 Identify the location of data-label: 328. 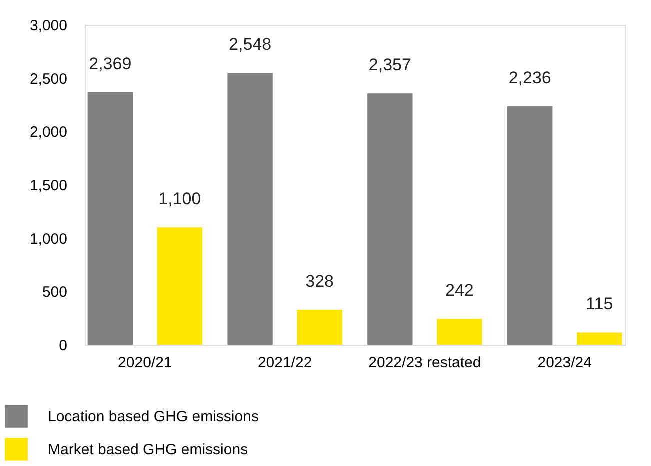
(320, 282).